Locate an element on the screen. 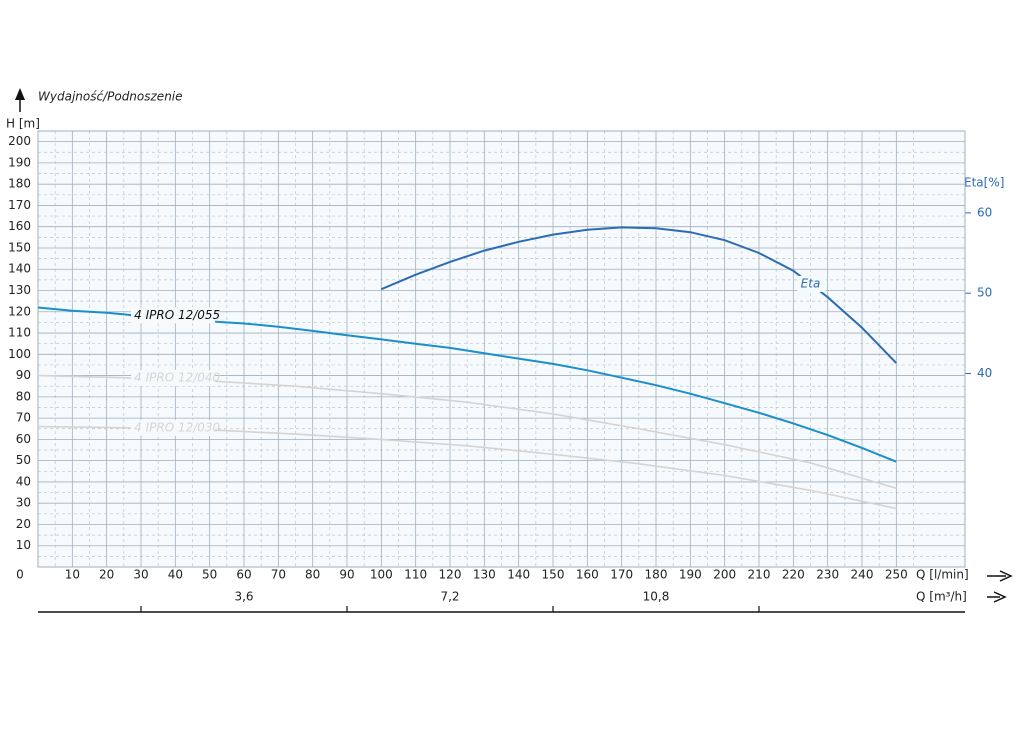  x2-tick-label: 3,6 is located at coordinates (243, 597).